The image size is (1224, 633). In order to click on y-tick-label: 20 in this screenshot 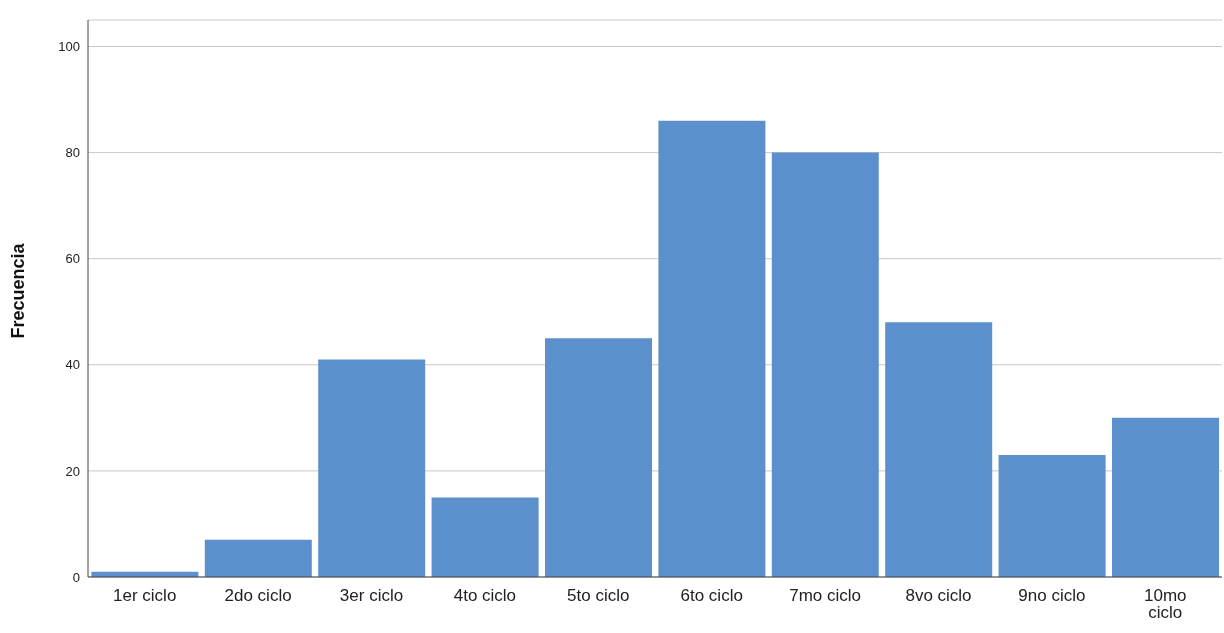, I will do `click(72, 471)`.